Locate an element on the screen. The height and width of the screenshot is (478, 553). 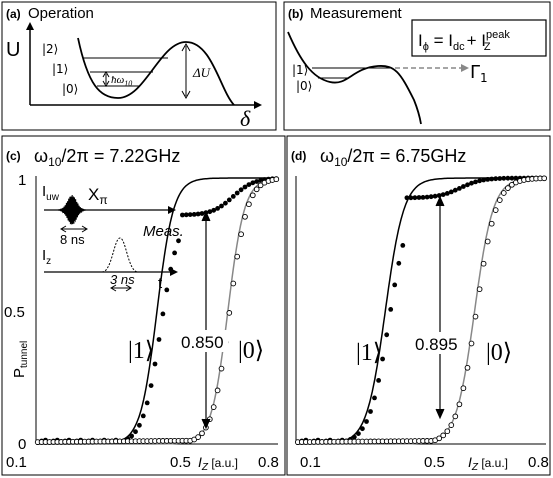
panel-a: (a) Operation U δ |2⟩ |1⟩ |0⟩ ħω10 ΔU is located at coordinates (139, 66).